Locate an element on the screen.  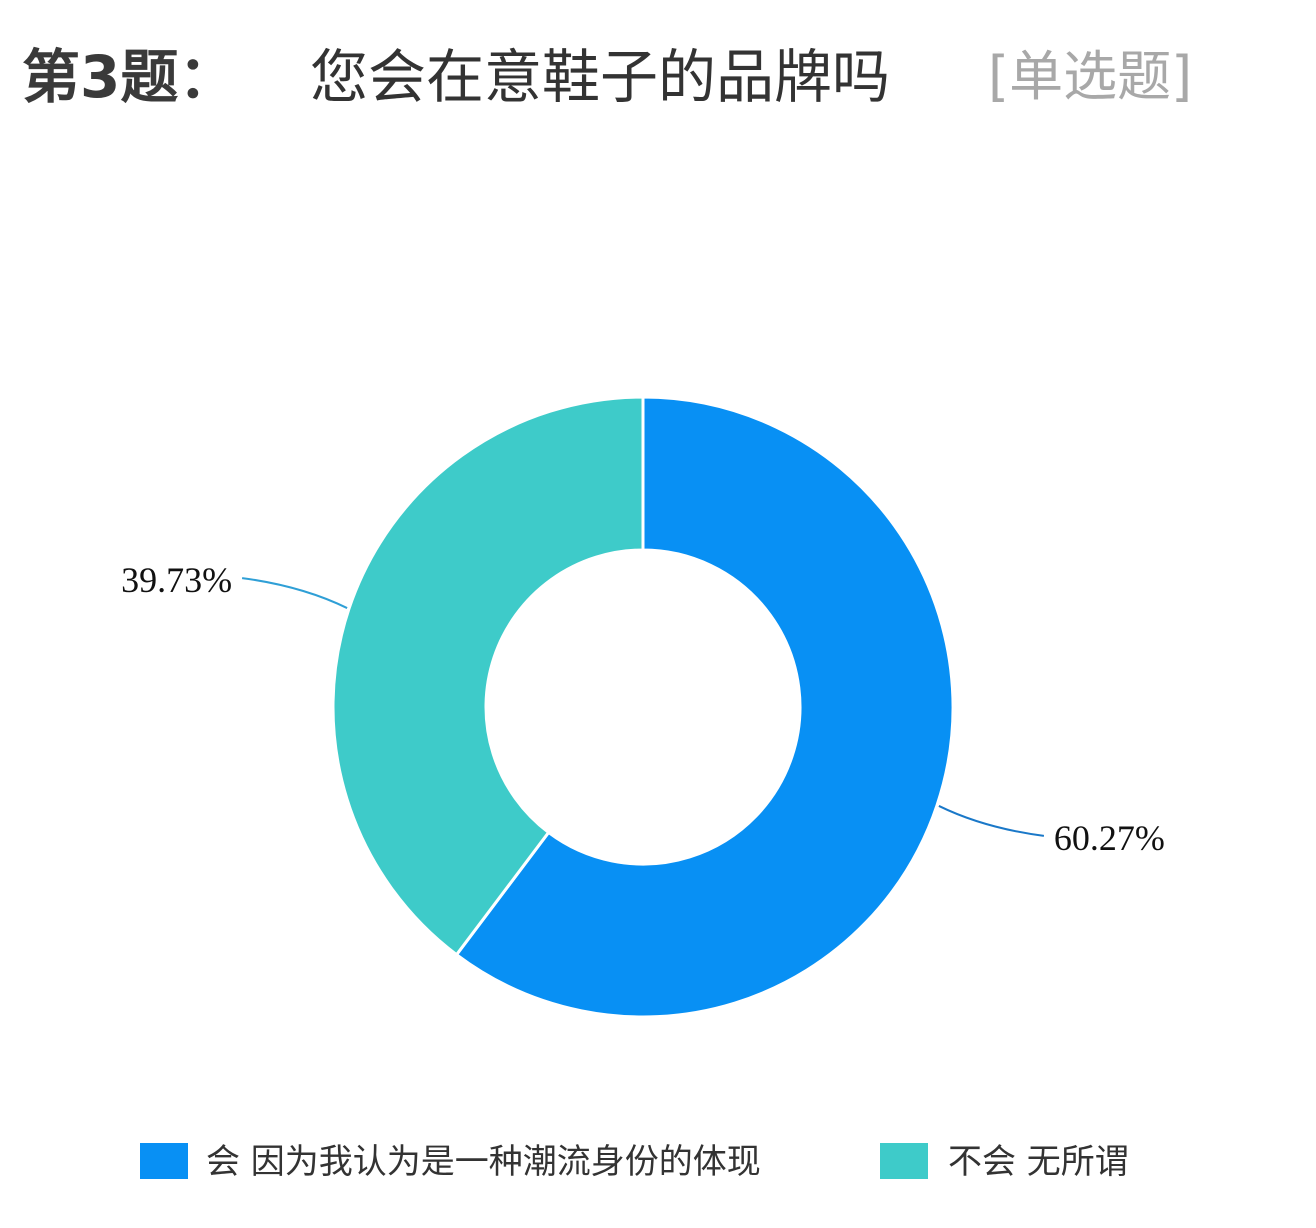
question-type: [单选题] is located at coordinates (1090, 76).